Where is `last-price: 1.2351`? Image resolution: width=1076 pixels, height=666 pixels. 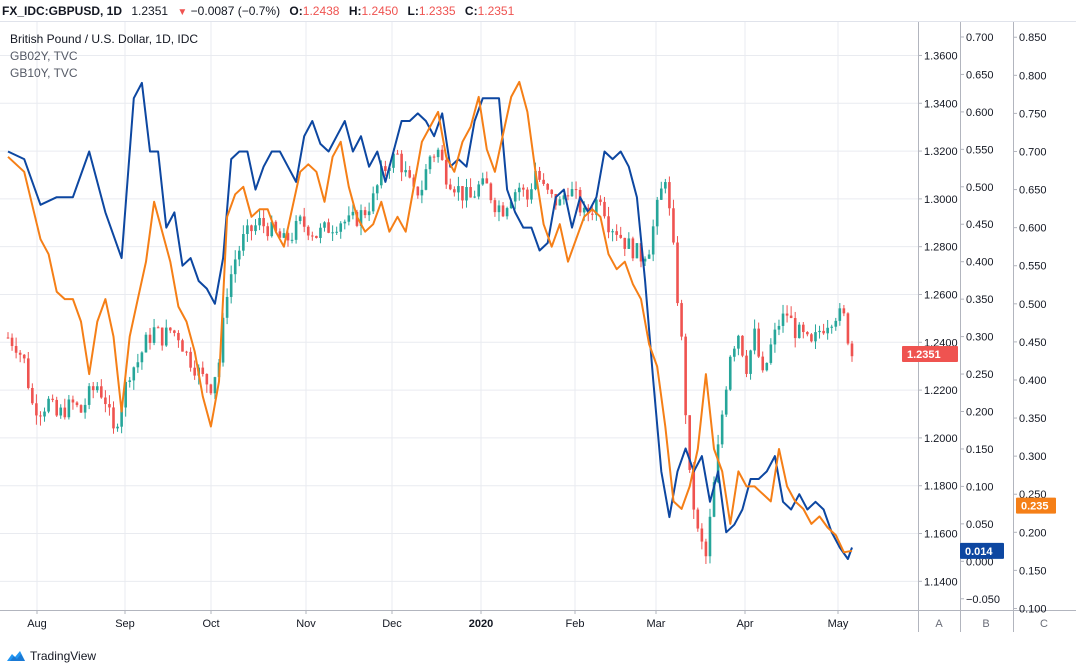
last-price: 1.2351 is located at coordinates (150, 11).